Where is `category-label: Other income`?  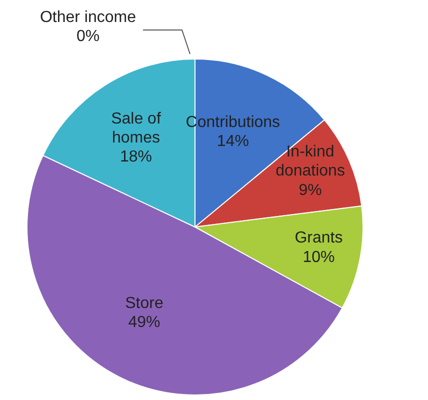 category-label: Other income is located at coordinates (88, 17).